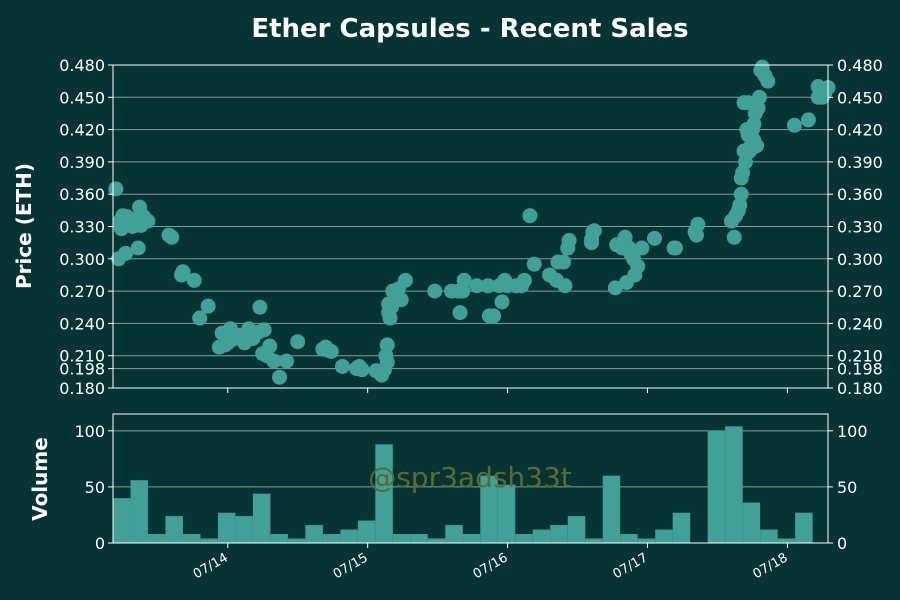 This screenshot has height=600, width=900. I want to click on watermark: @spr3adsh33t, so click(470, 477).